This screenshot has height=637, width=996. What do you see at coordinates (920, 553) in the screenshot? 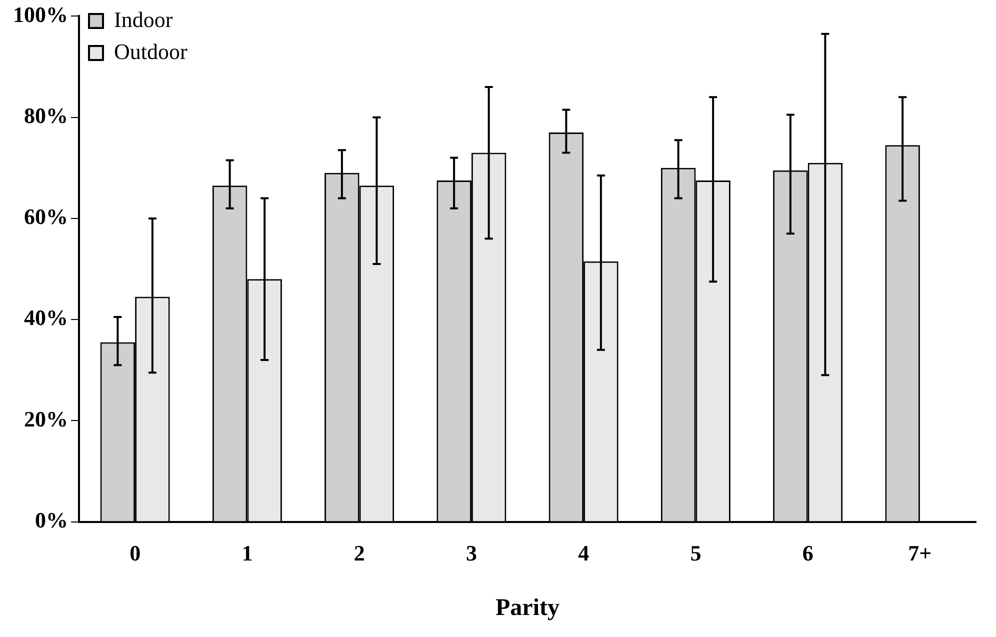
I see `x-tick-label: 7+` at bounding box center [920, 553].